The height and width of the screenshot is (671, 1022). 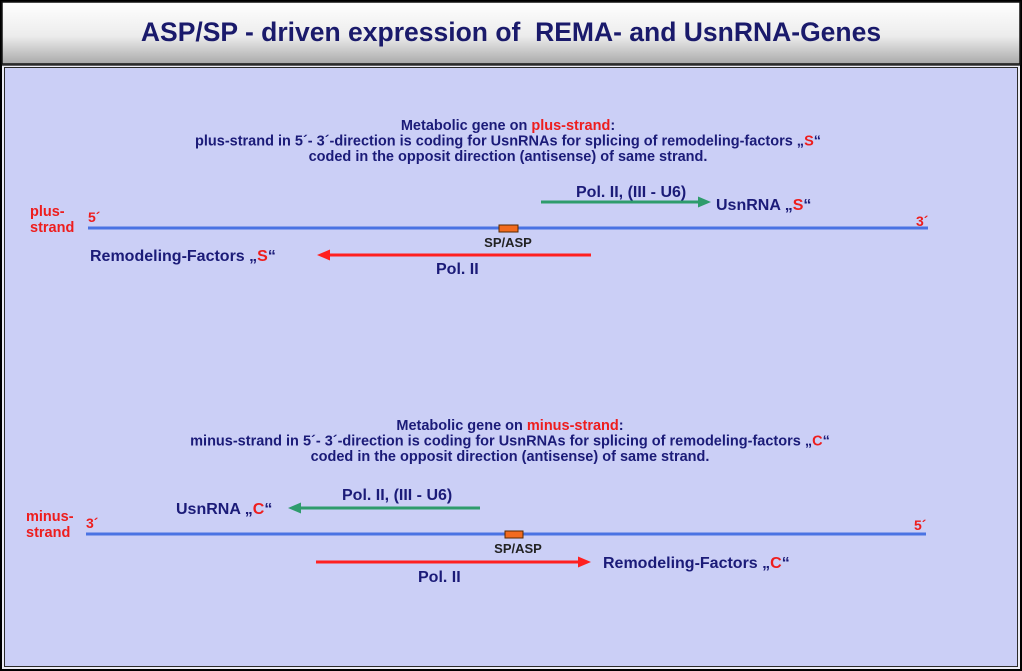 I want to click on plus-strand-label-line1: plus-, so click(x=47, y=212).